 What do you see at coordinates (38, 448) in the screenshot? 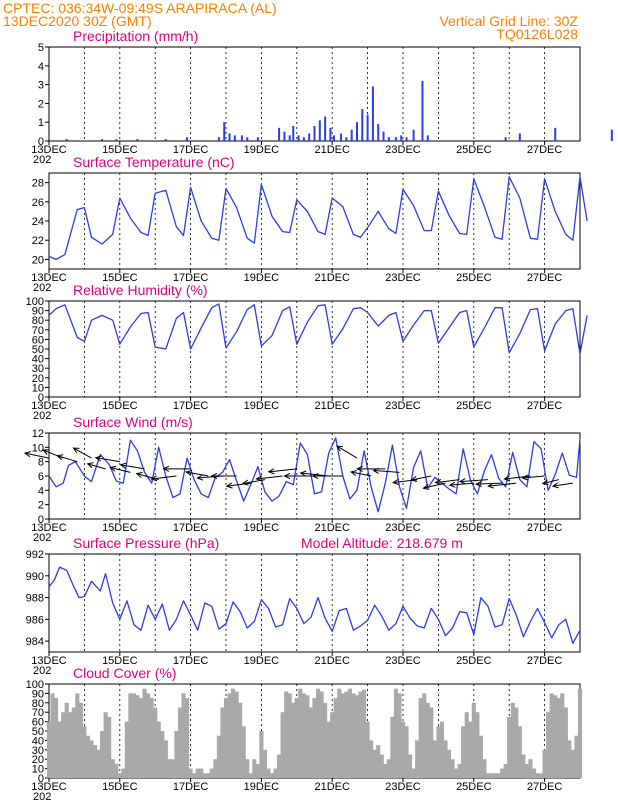
I see `y-tick-label: 10` at bounding box center [38, 448].